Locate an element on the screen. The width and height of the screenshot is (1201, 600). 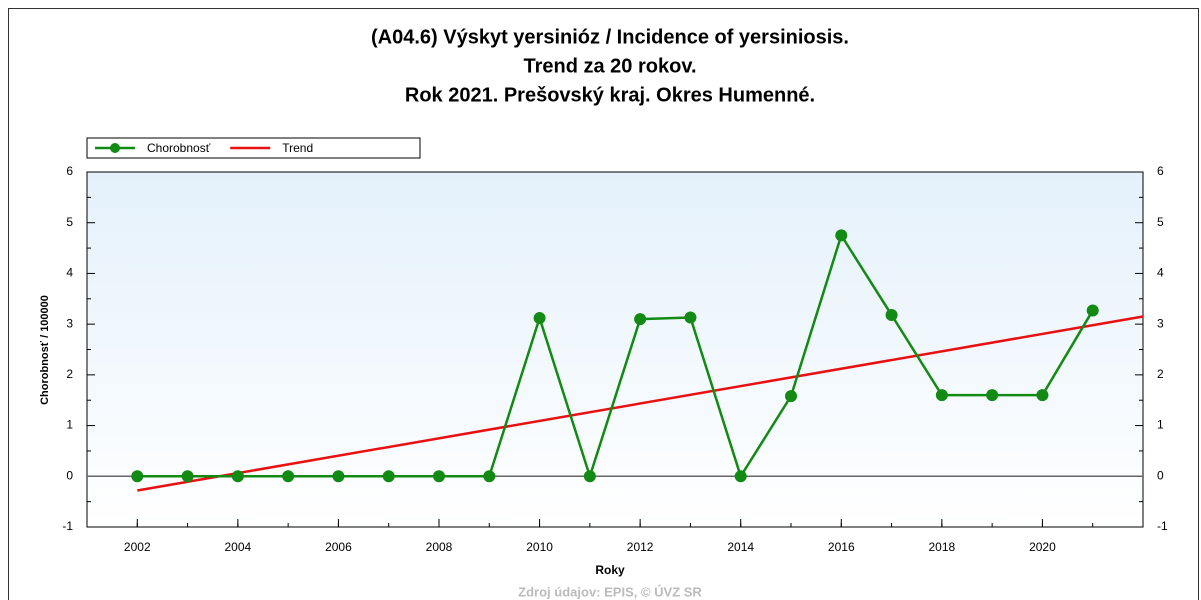
y-tick-label: 1 is located at coordinates (69, 425).